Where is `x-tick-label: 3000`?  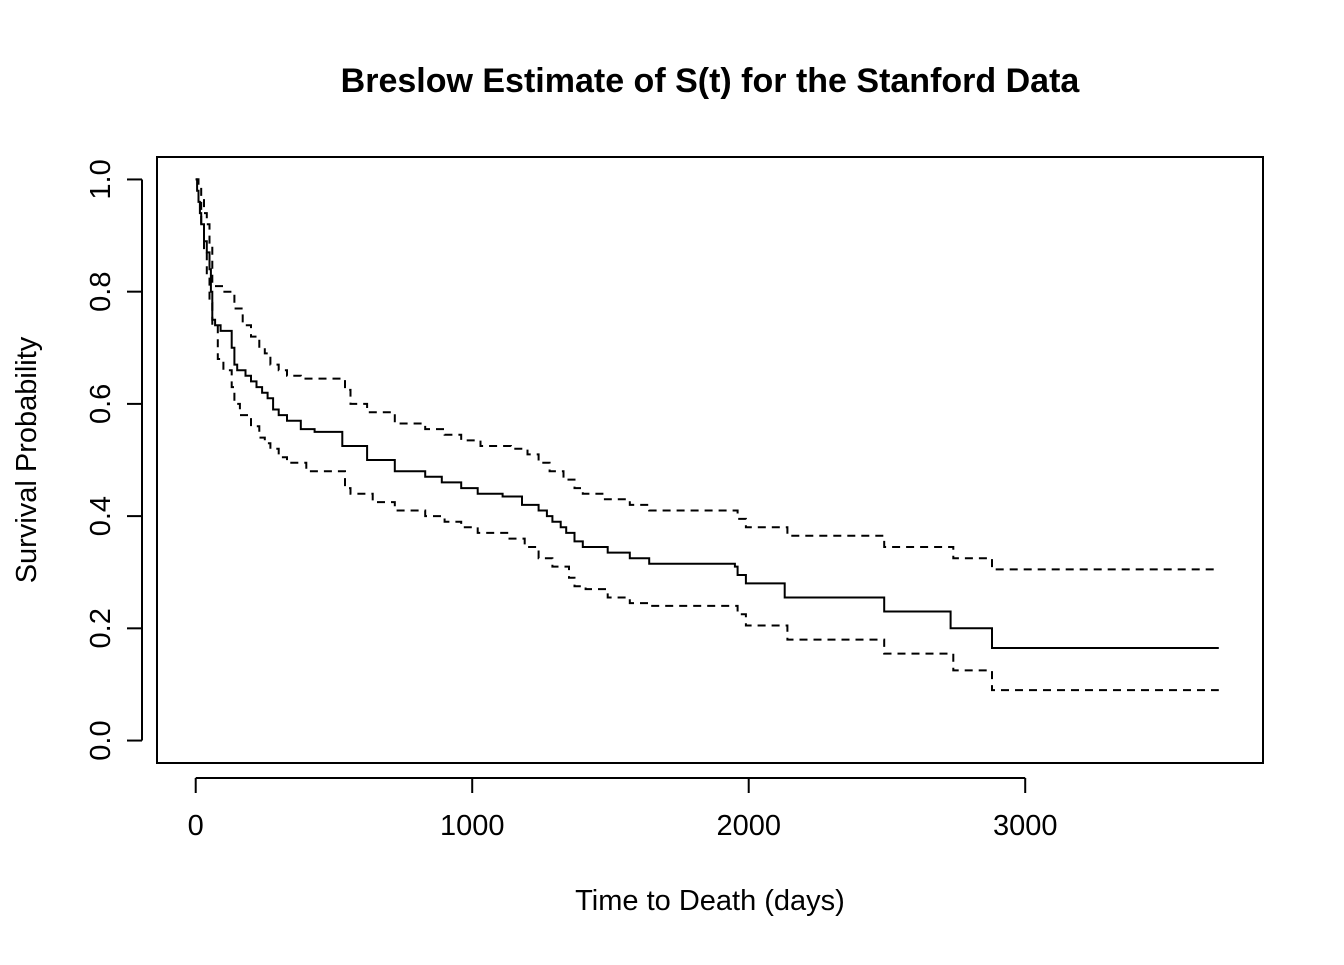
x-tick-label: 3000 is located at coordinates (1025, 826).